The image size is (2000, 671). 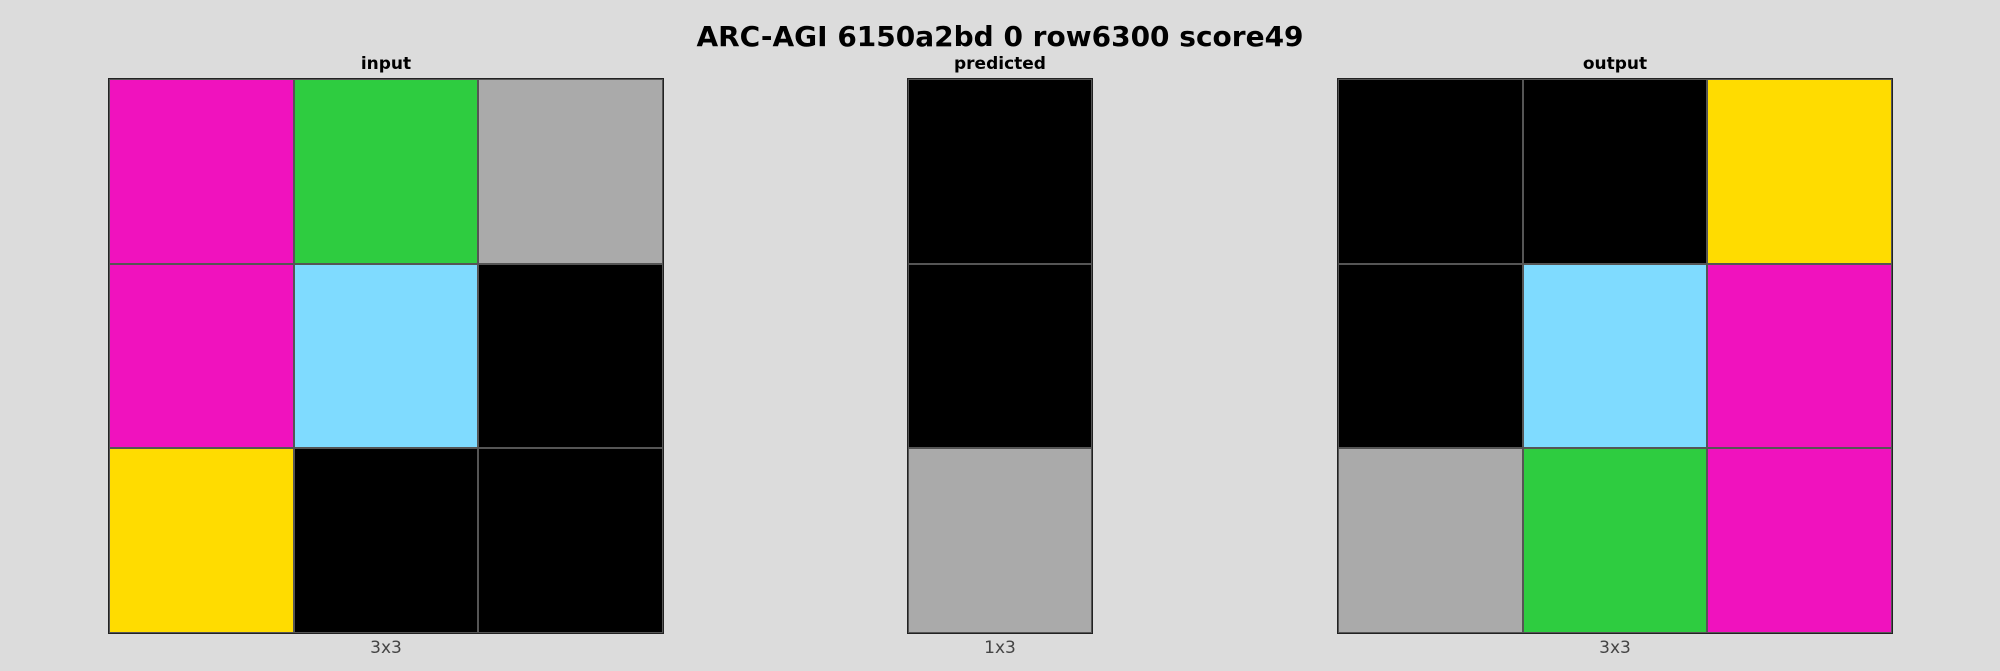 What do you see at coordinates (1799, 540) in the screenshot?
I see `output-cell-r2-c2` at bounding box center [1799, 540].